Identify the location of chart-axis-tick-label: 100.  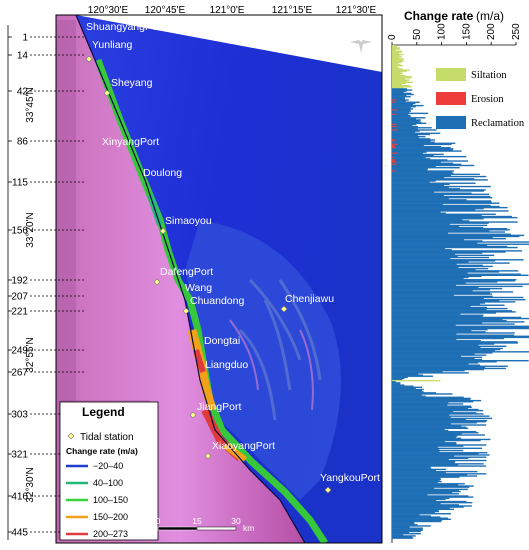
(442, 31).